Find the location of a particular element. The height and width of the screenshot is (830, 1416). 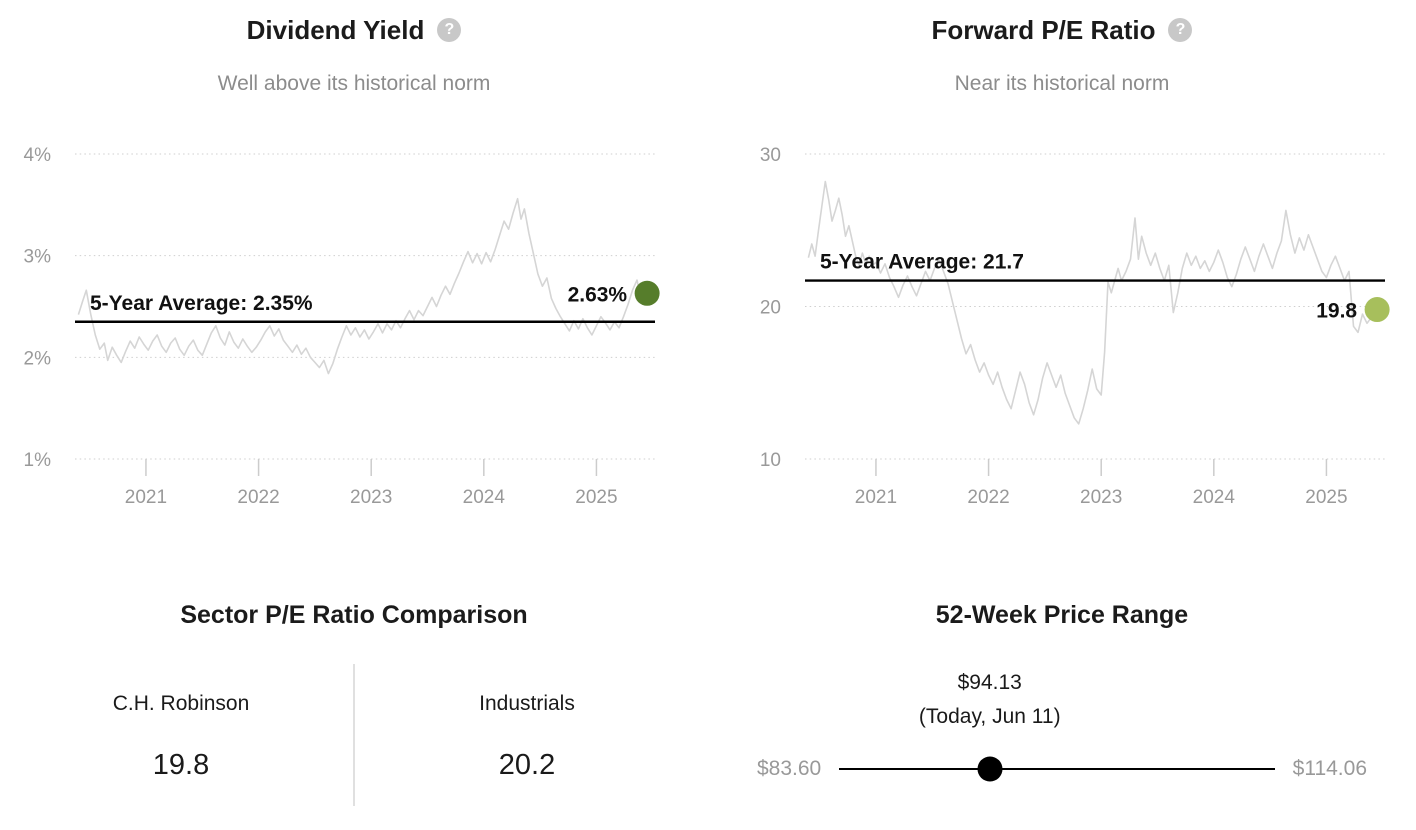

forward-pe-title: Forward P/E Ratio is located at coordinates (1043, 30).